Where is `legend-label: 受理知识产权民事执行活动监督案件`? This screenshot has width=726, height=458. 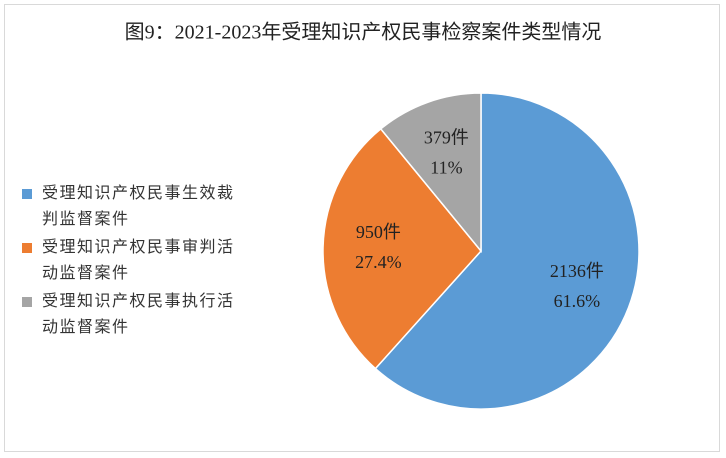
legend-label: 受理知识产权民事执行活动监督案件 is located at coordinates (138, 313).